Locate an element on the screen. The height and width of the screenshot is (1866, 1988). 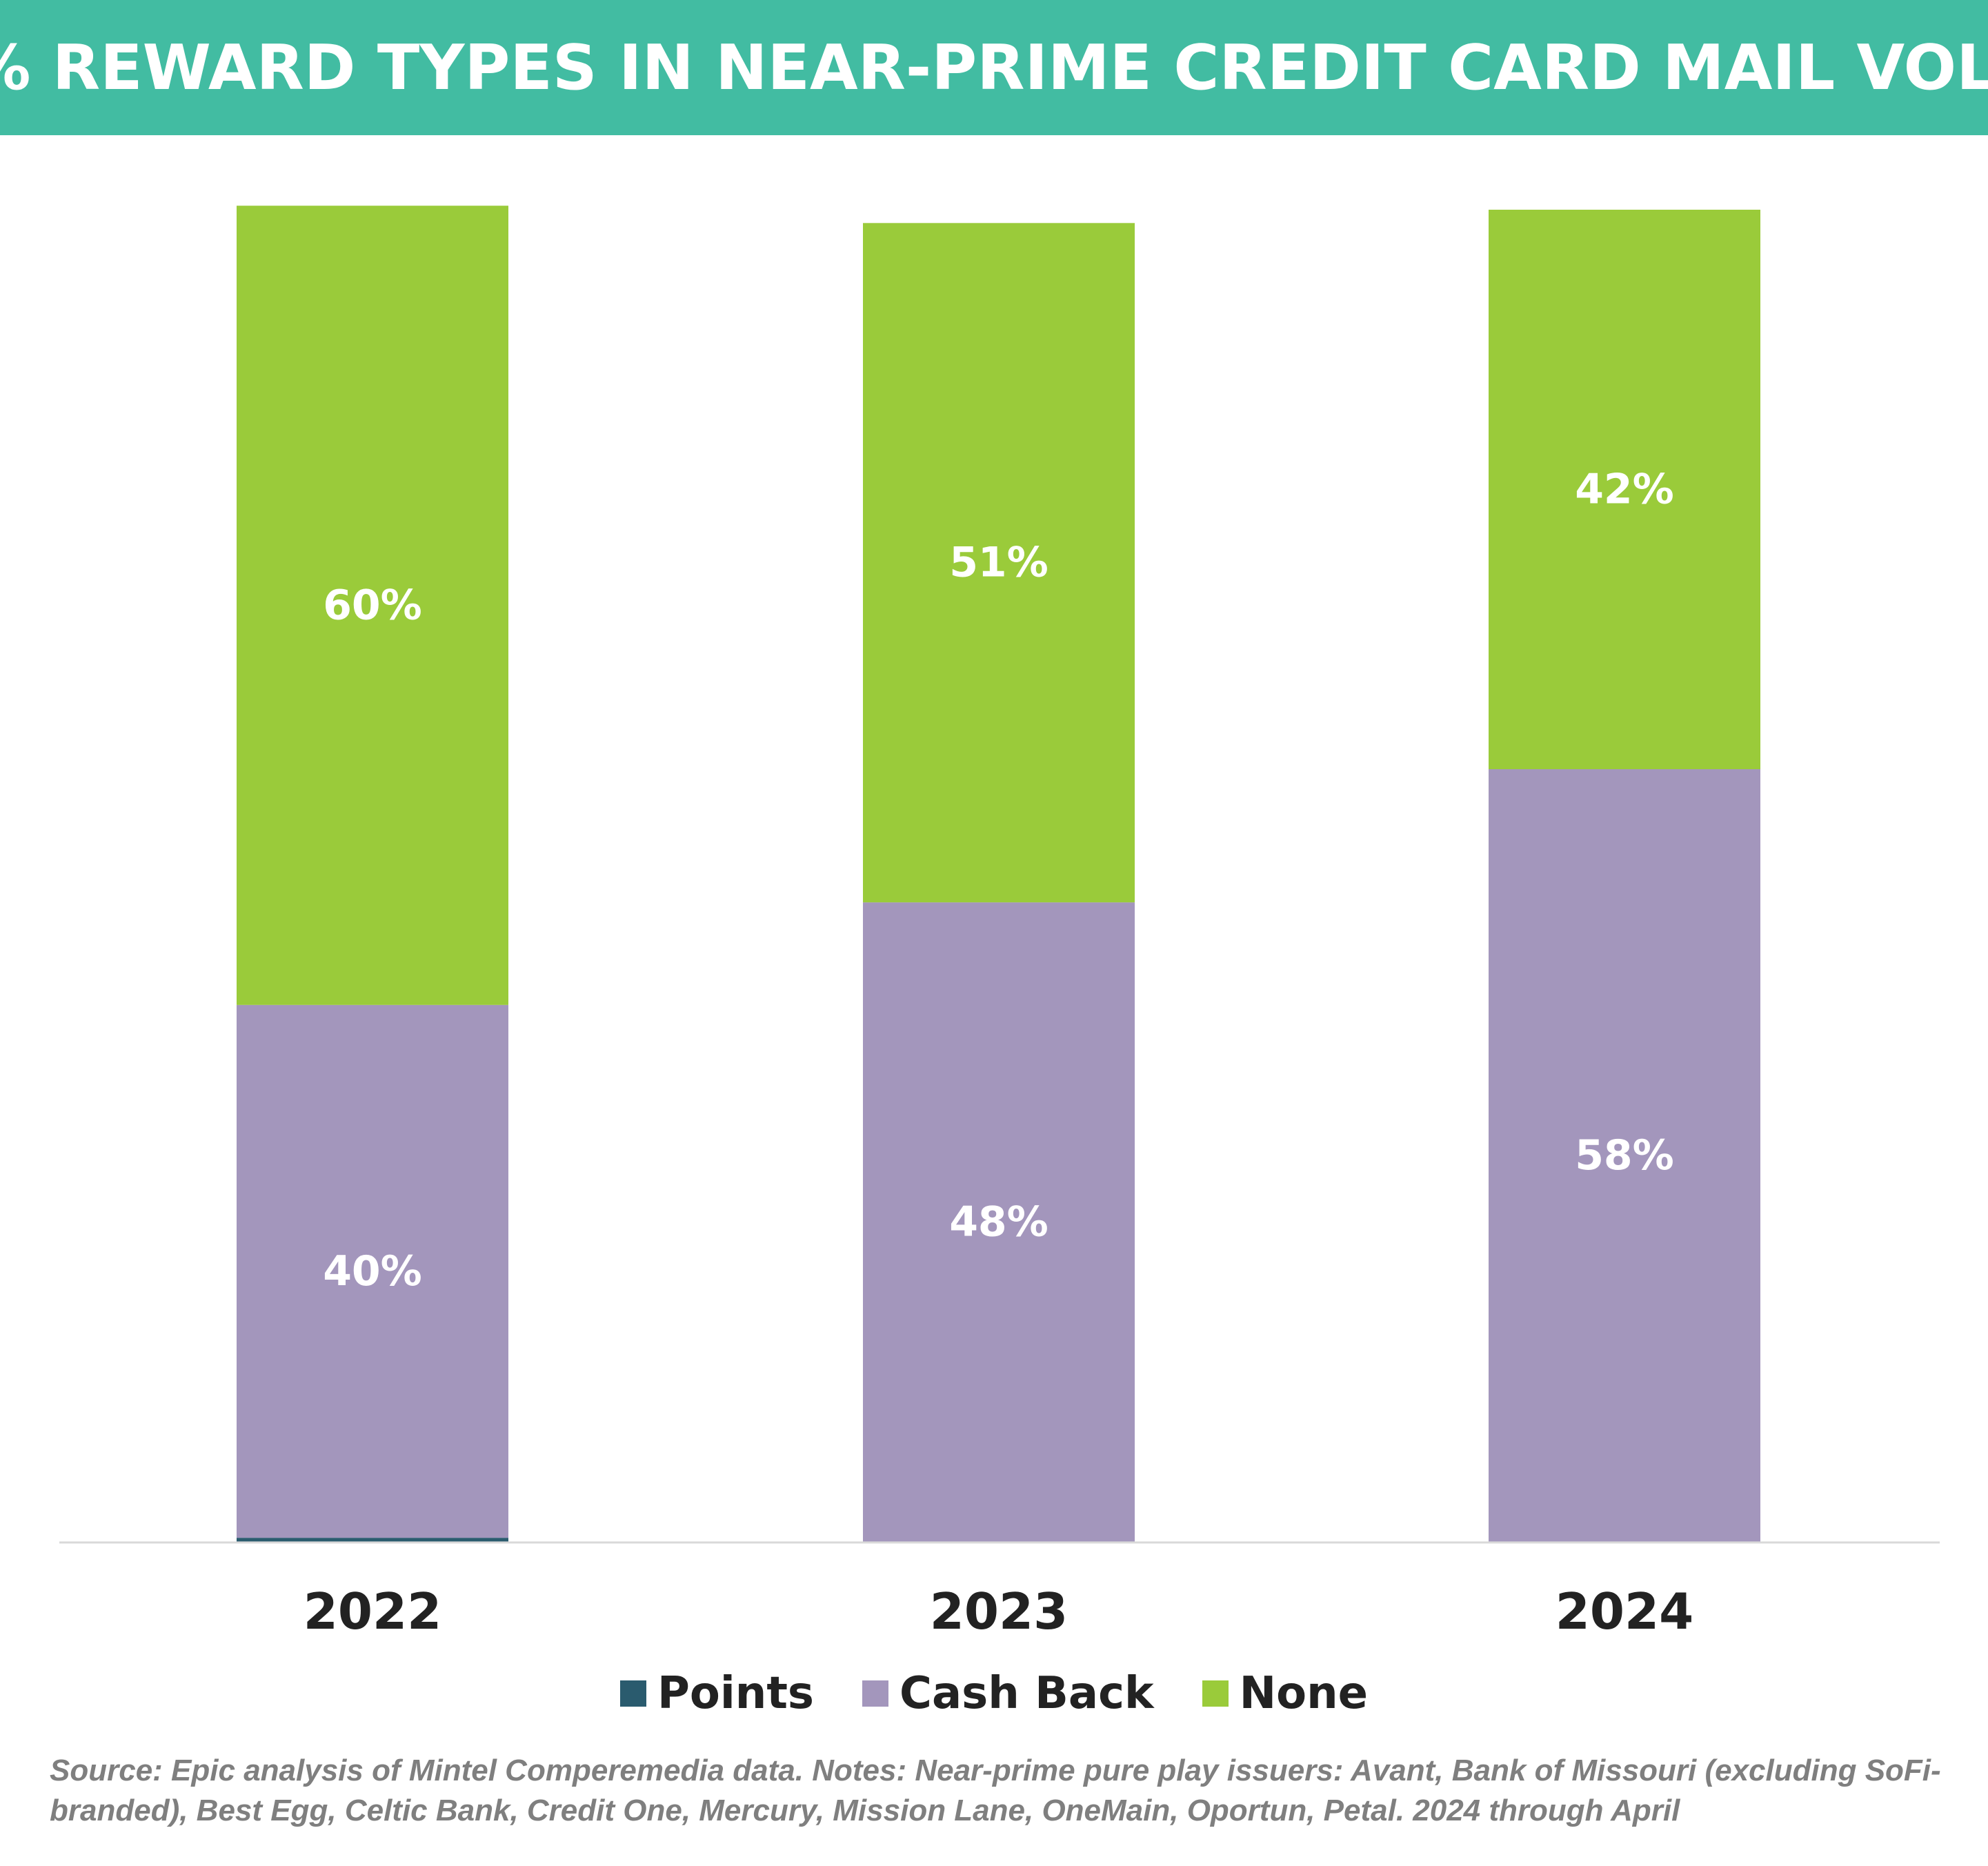
data-label-none-2022: 60% is located at coordinates (372, 606).